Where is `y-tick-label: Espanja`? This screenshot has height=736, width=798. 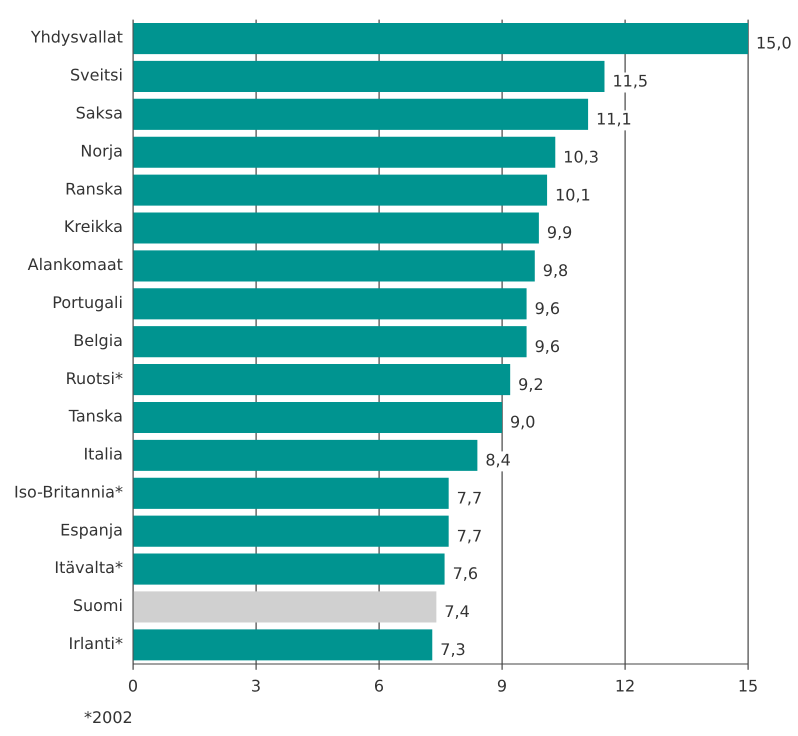
y-tick-label: Espanja is located at coordinates (91, 530).